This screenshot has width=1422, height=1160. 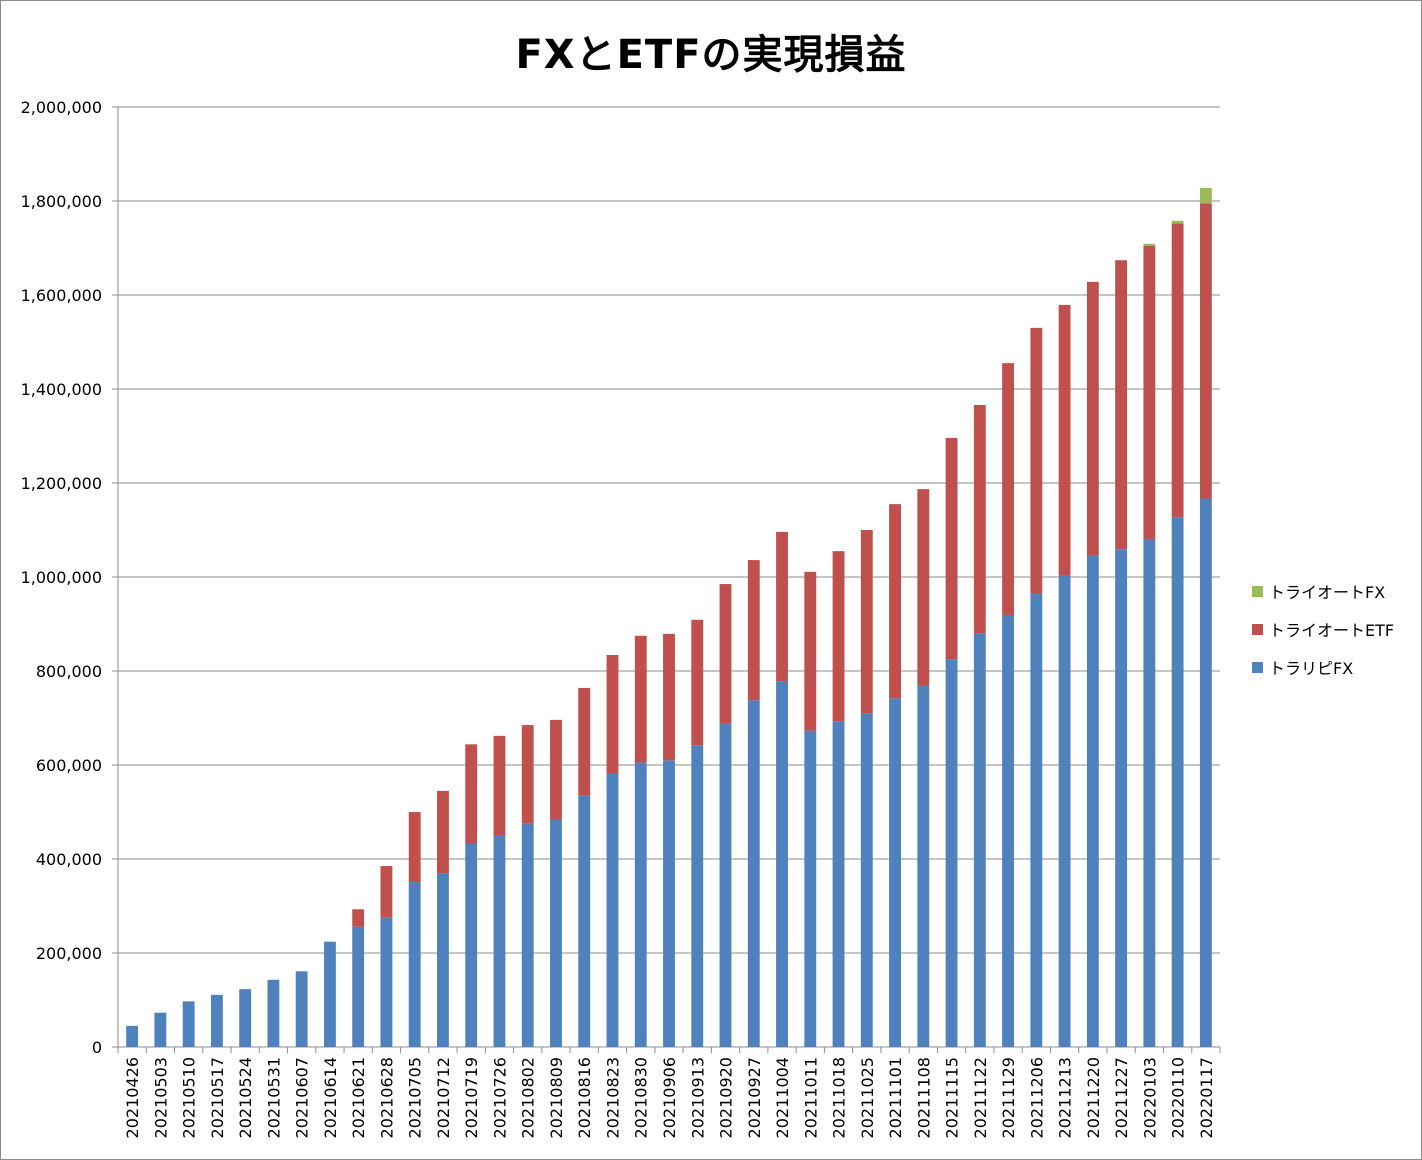 I want to click on x-tick-label: 20211011, so click(x=810, y=1097).